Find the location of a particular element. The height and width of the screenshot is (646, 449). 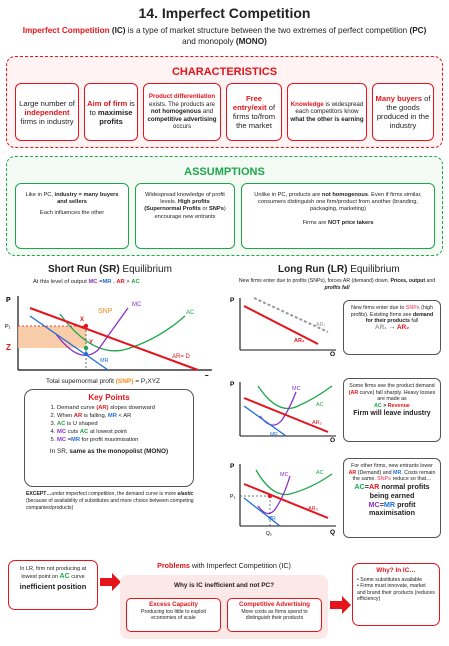

intro-term-abbr: (IC) is located at coordinates (117, 30).